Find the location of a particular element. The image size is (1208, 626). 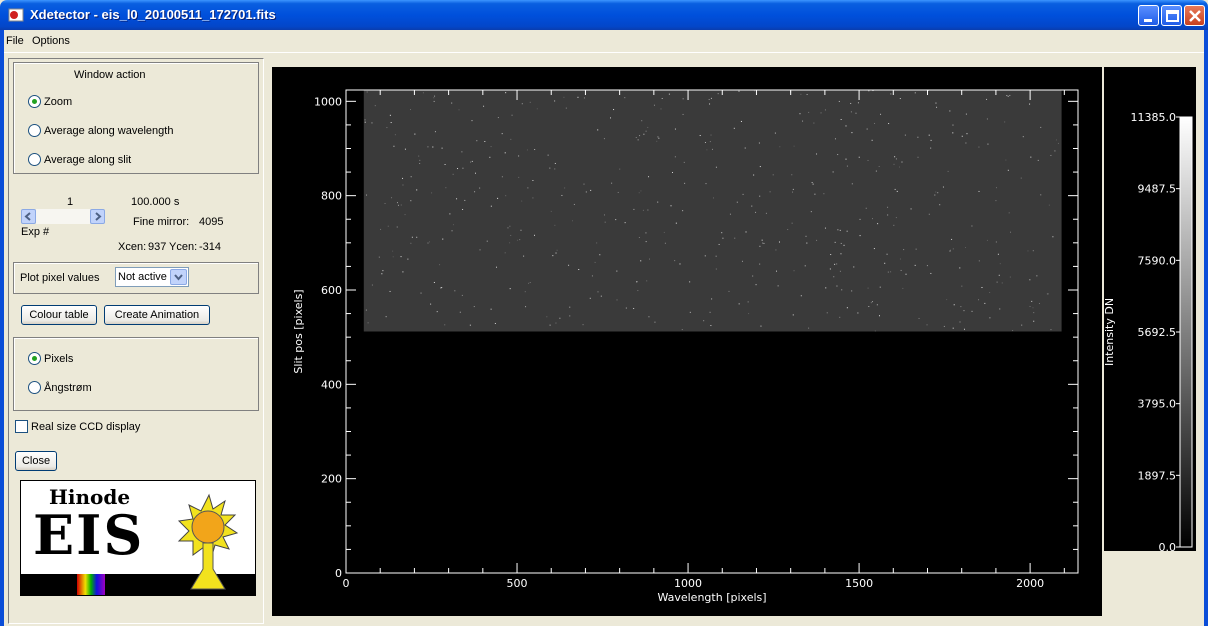

chevron-down-icon is located at coordinates (178, 277).